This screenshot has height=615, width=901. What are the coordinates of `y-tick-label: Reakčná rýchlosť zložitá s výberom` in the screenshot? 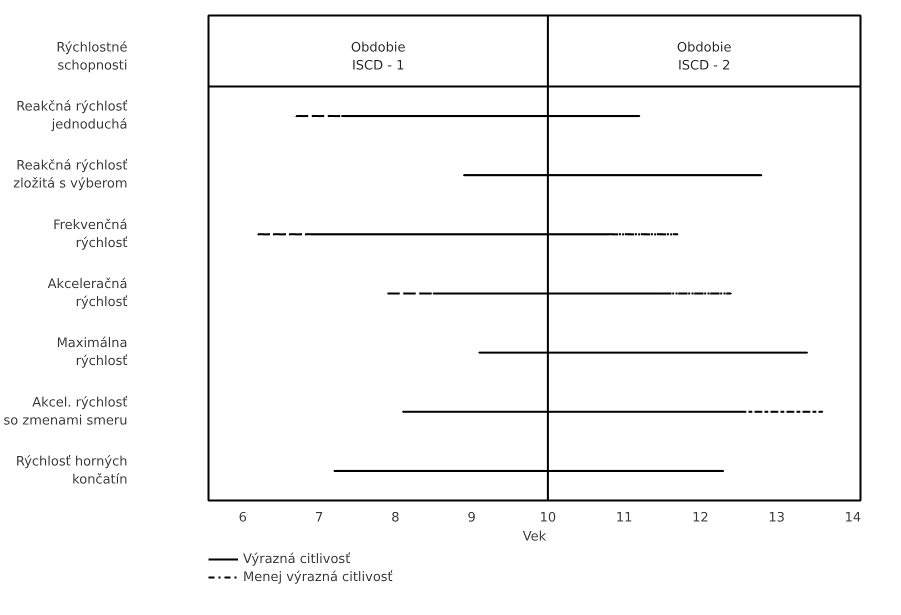 It's located at (70, 175).